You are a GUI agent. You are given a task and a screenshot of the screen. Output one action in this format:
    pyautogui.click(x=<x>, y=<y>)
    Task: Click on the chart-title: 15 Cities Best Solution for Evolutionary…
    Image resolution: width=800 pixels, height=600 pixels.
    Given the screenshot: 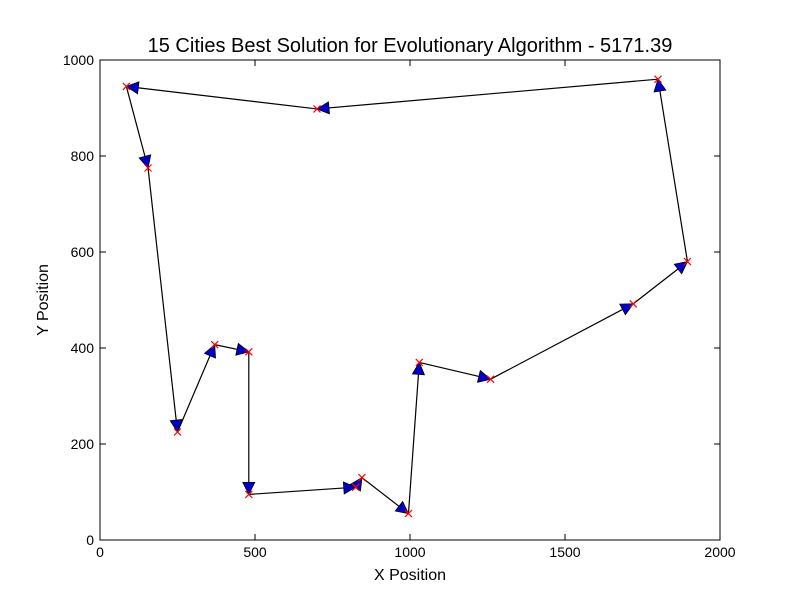 What is the action you would take?
    pyautogui.click(x=410, y=46)
    